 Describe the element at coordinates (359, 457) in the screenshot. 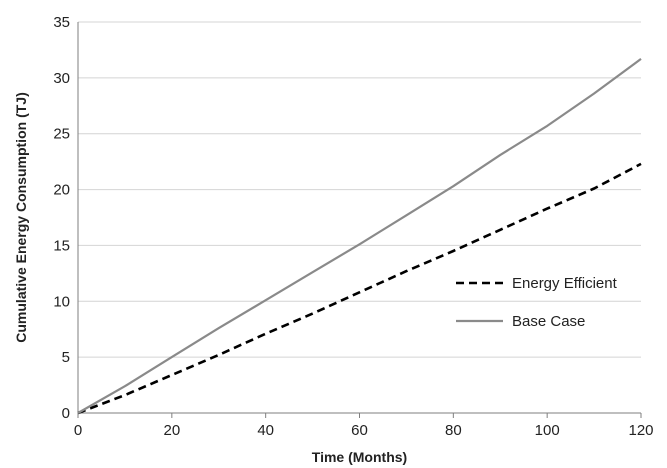

I see `x-axis-title: Time (Months)` at that location.